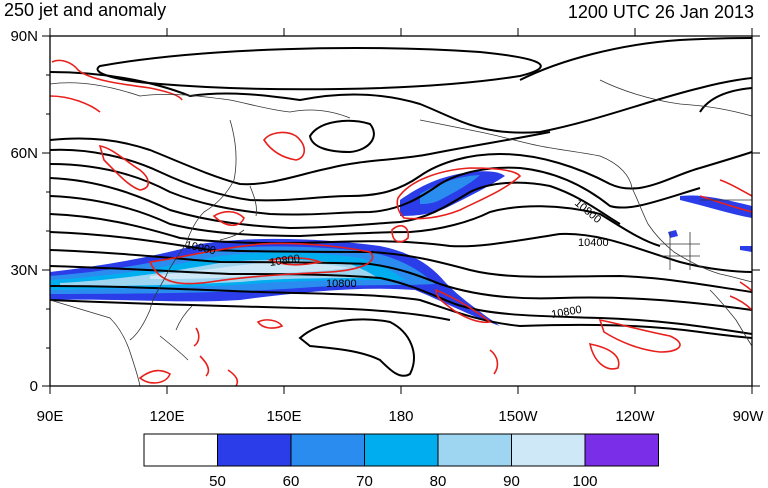 The width and height of the screenshot is (768, 488). What do you see at coordinates (24, 36) in the screenshot?
I see `y-tick-label: 90N` at bounding box center [24, 36].